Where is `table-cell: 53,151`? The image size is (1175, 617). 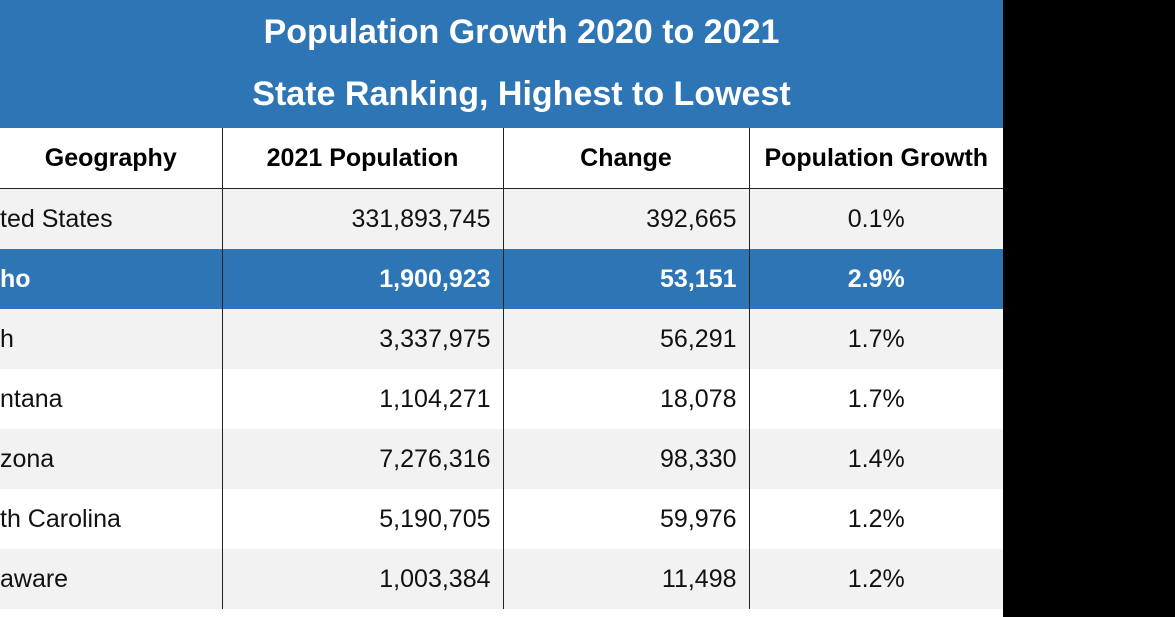 table-cell: 53,151 is located at coordinates (626, 279).